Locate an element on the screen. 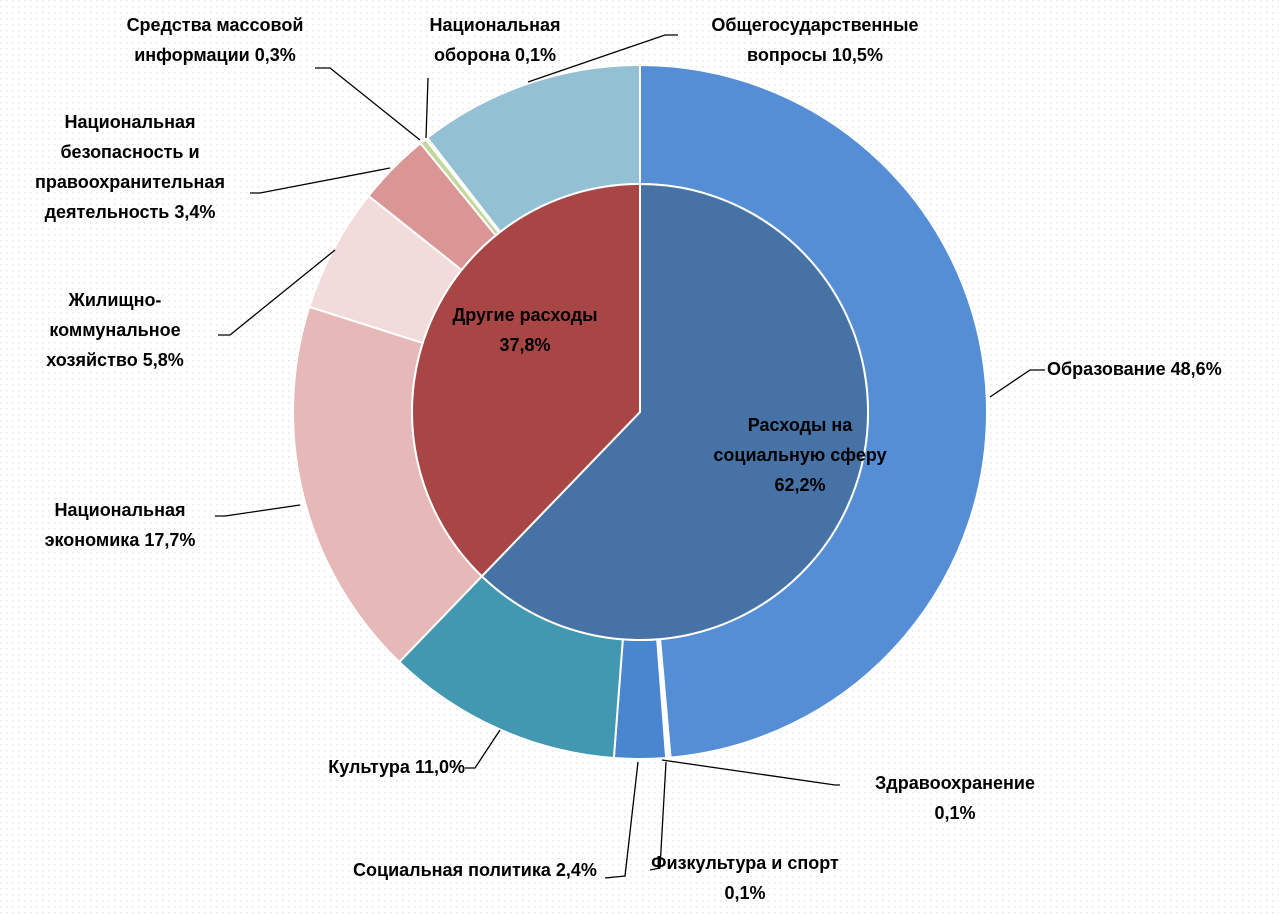 The width and height of the screenshot is (1279, 916). slice-label: Жилищно-коммунальное хозяйство 5,8% is located at coordinates (115, 330).